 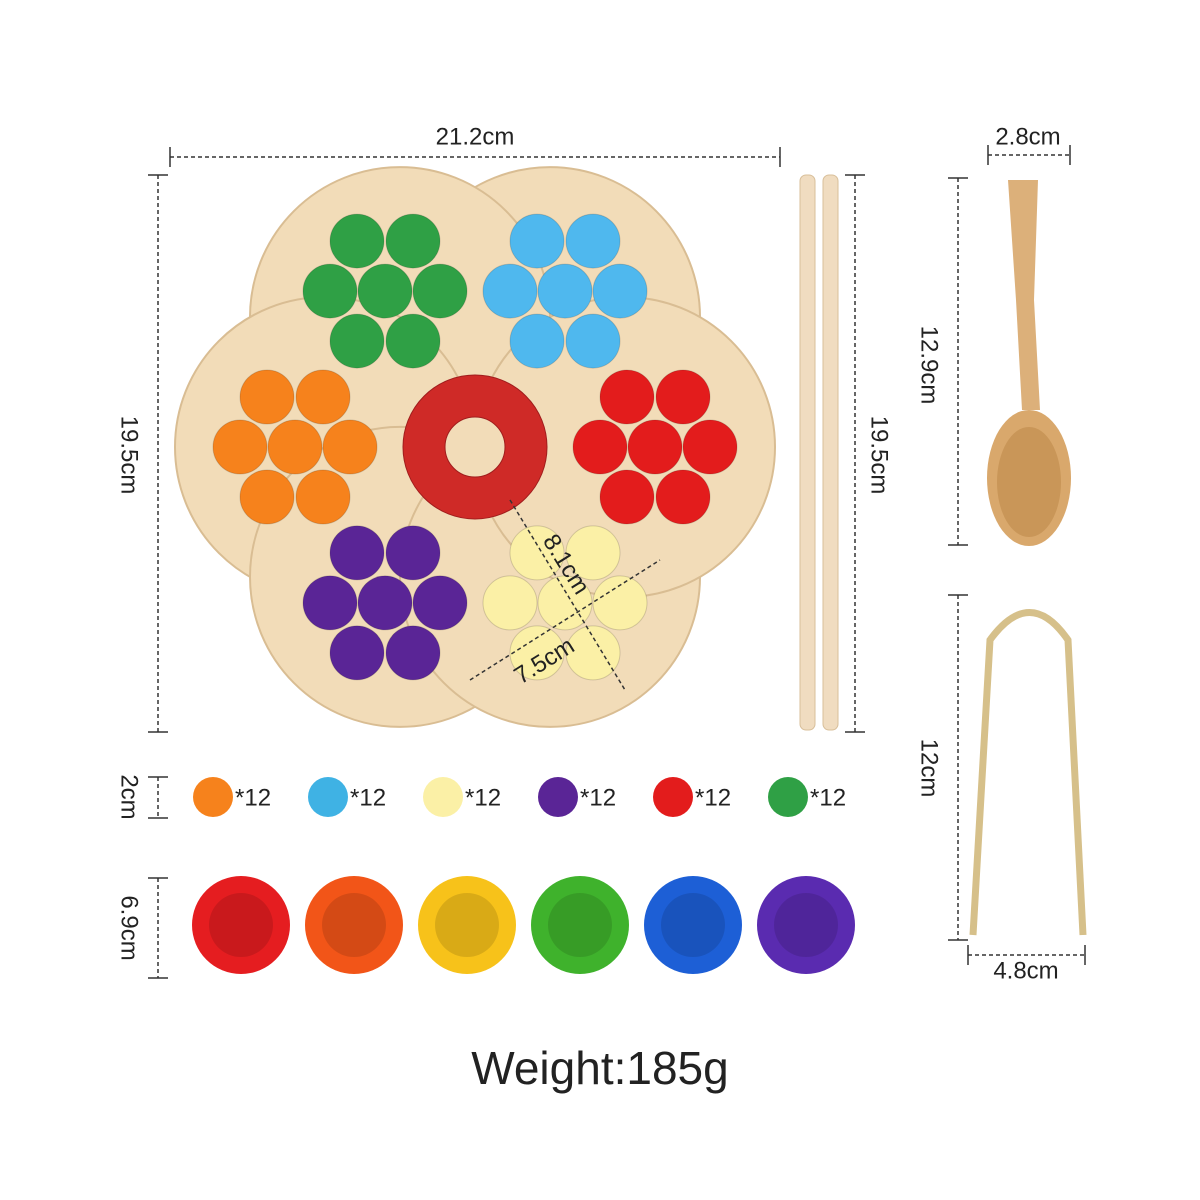 I want to click on center-hole, so click(x=475, y=447).